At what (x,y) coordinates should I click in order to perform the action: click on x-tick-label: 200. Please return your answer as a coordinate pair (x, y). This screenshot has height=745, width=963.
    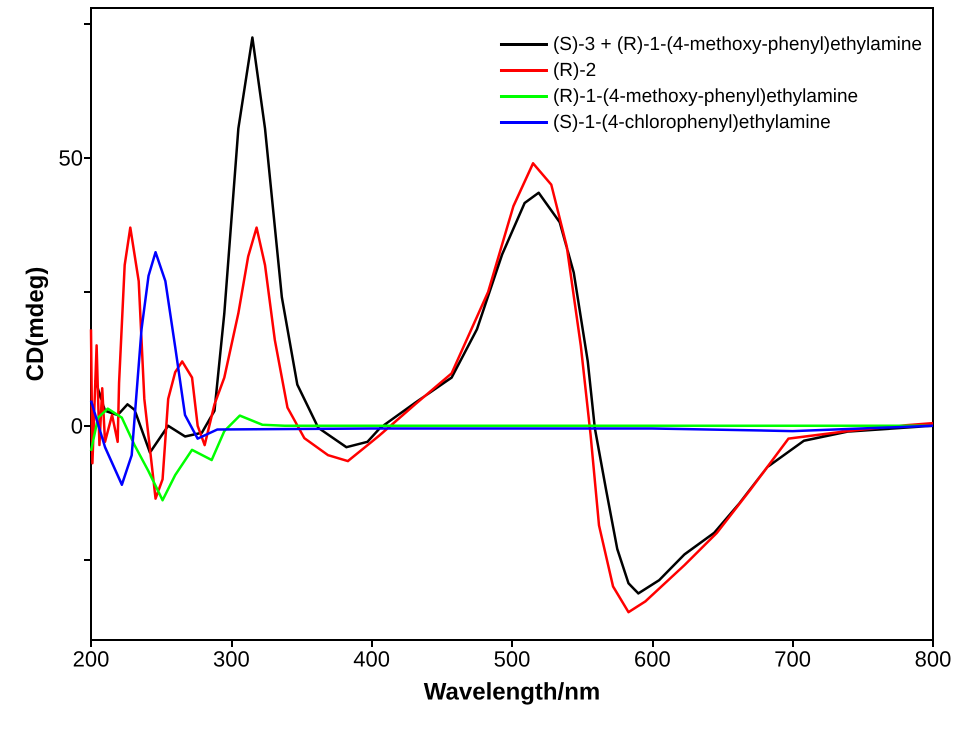
    Looking at the image, I should click on (91, 659).